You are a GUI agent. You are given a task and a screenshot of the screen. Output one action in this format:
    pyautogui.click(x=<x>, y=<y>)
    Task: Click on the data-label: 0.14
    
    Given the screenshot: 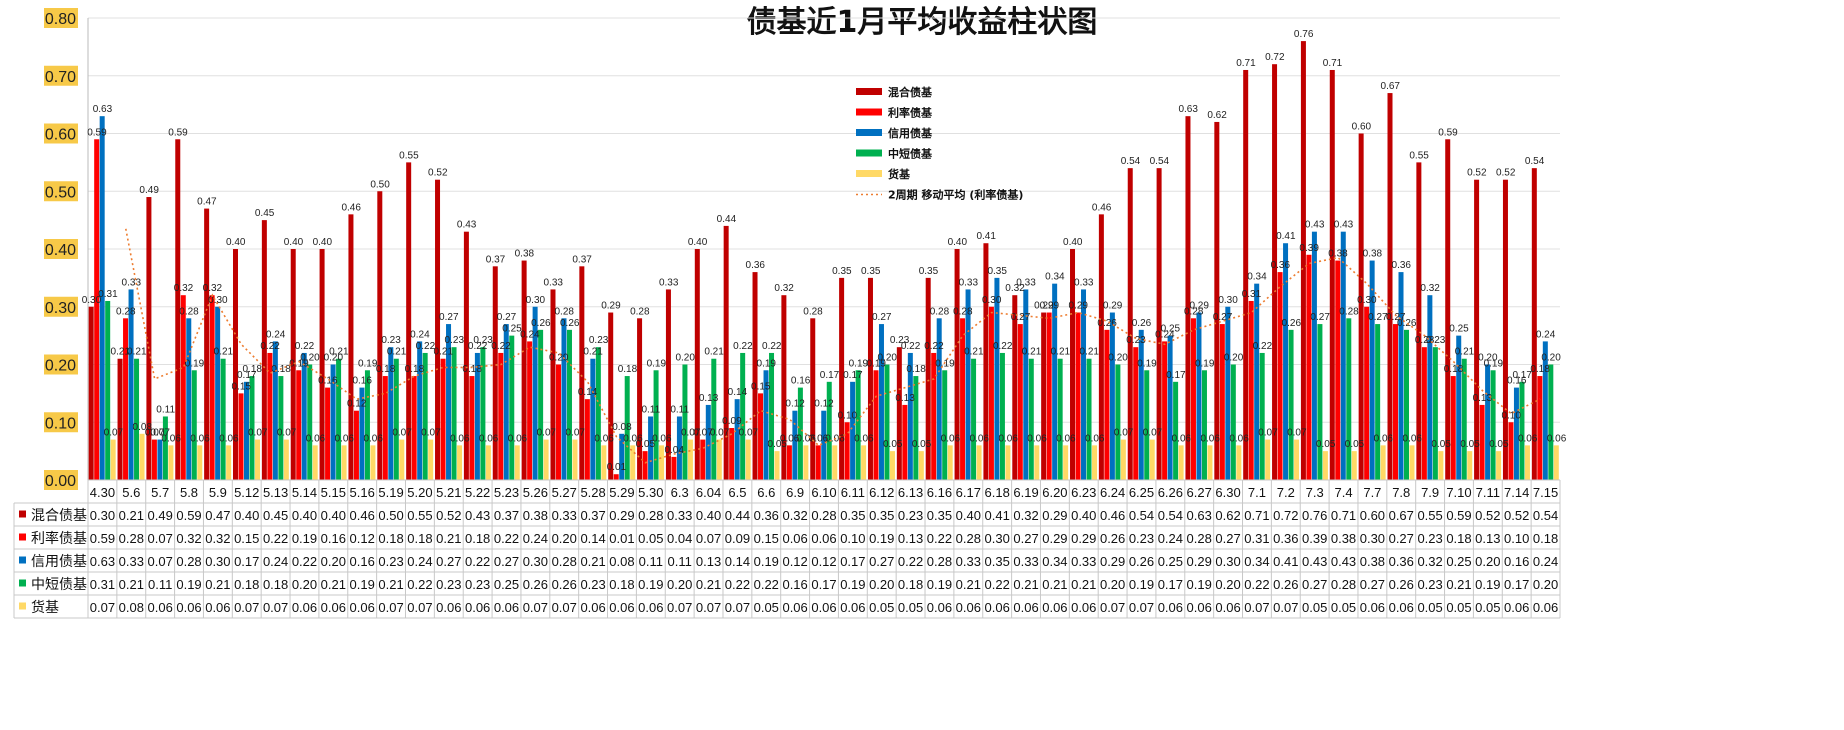 What is the action you would take?
    pyautogui.click(x=588, y=392)
    